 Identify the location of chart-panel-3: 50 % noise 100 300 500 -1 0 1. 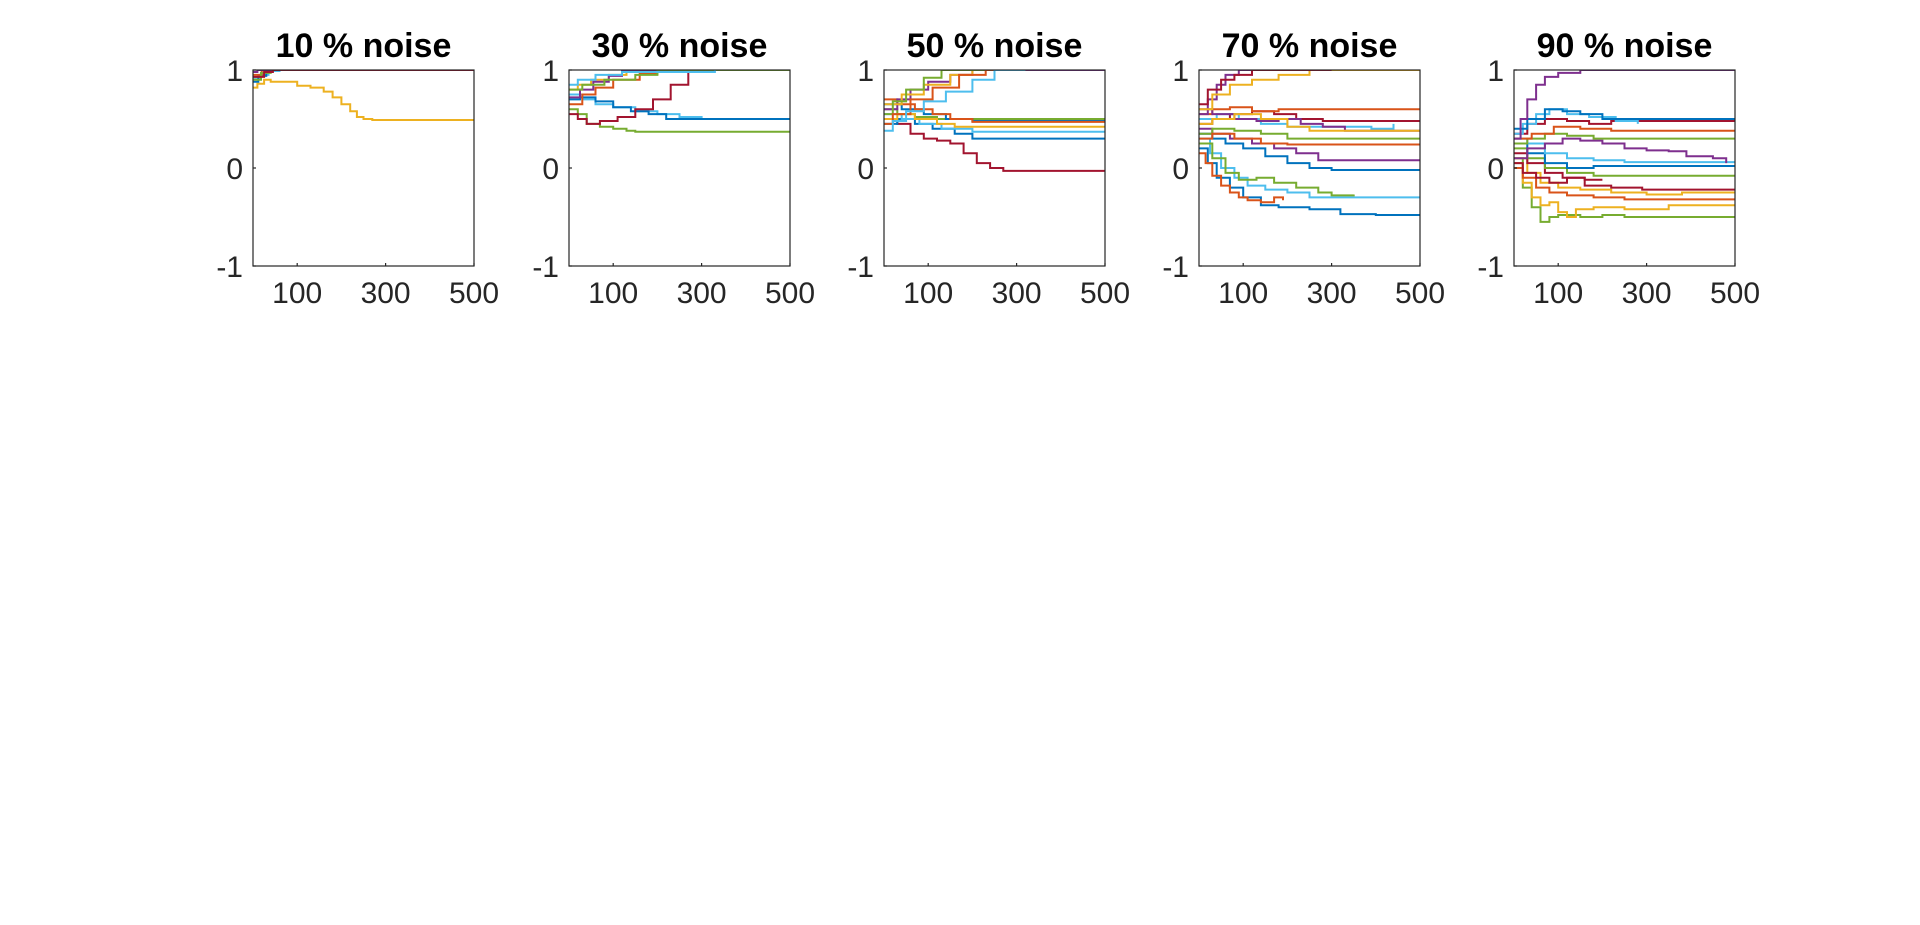
(988, 168).